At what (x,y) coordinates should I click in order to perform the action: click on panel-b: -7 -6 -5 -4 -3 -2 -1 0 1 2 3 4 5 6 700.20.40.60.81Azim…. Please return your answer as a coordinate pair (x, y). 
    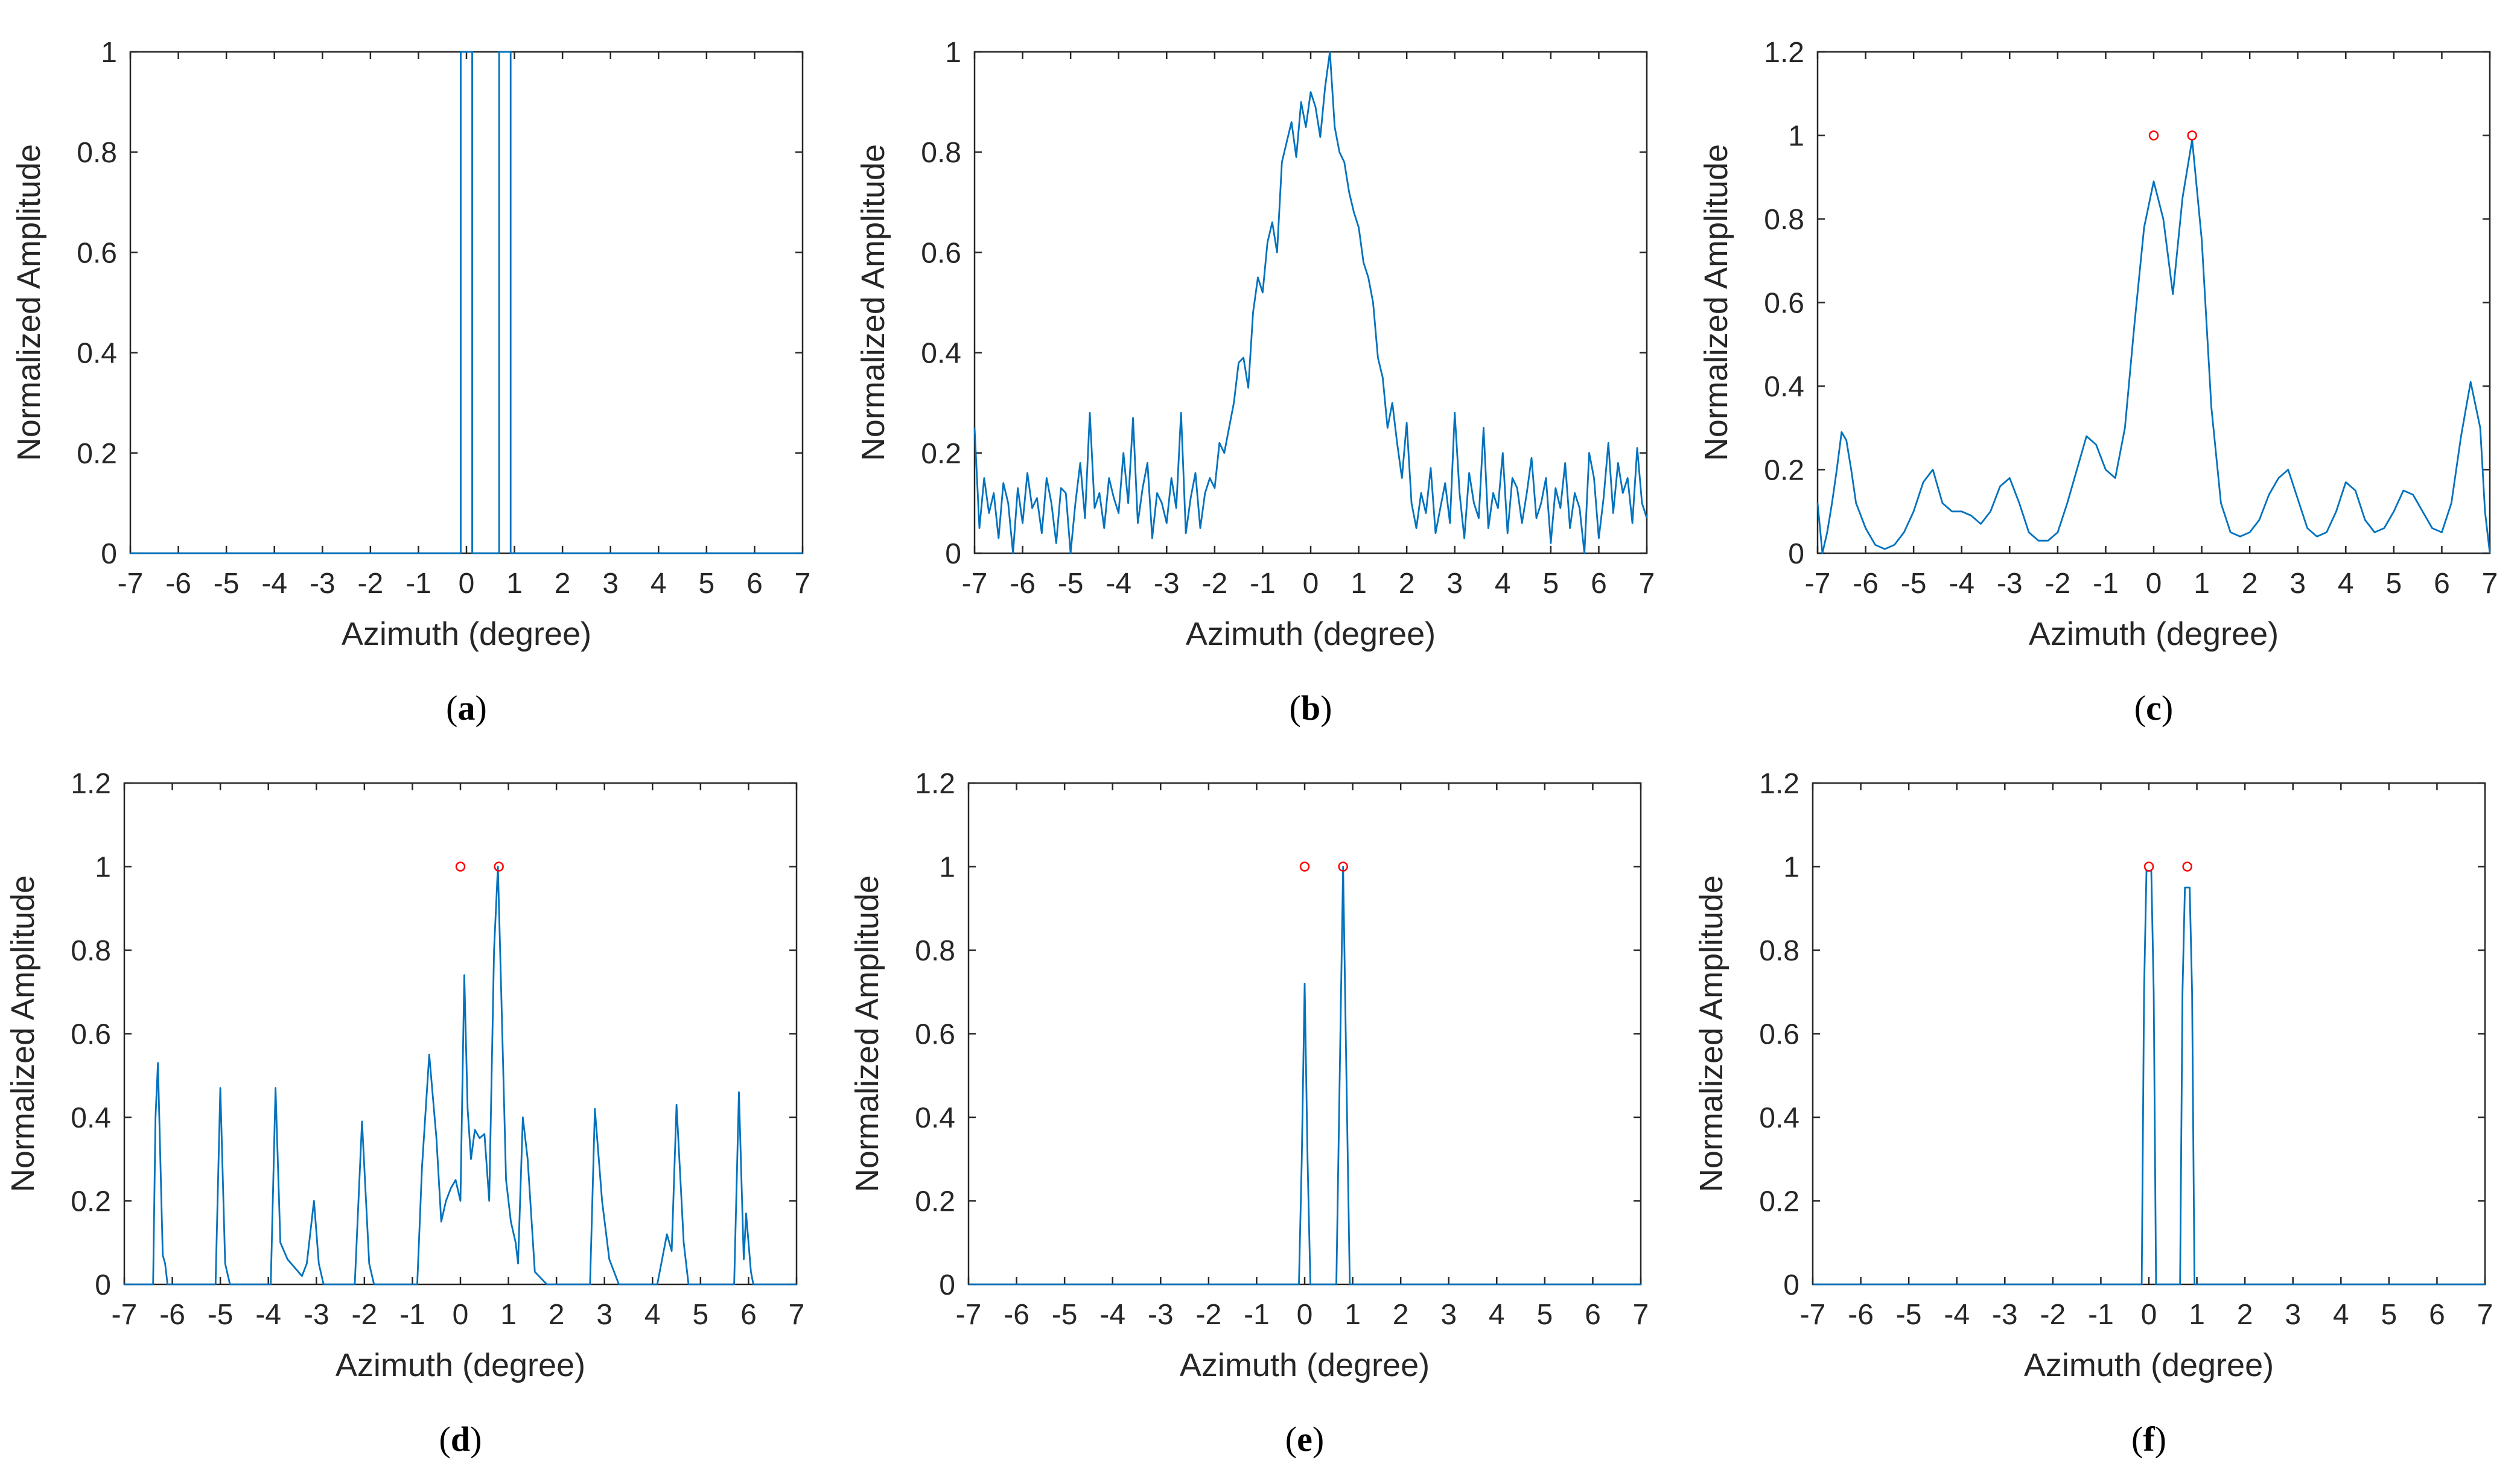
    Looking at the image, I should click on (1255, 382).